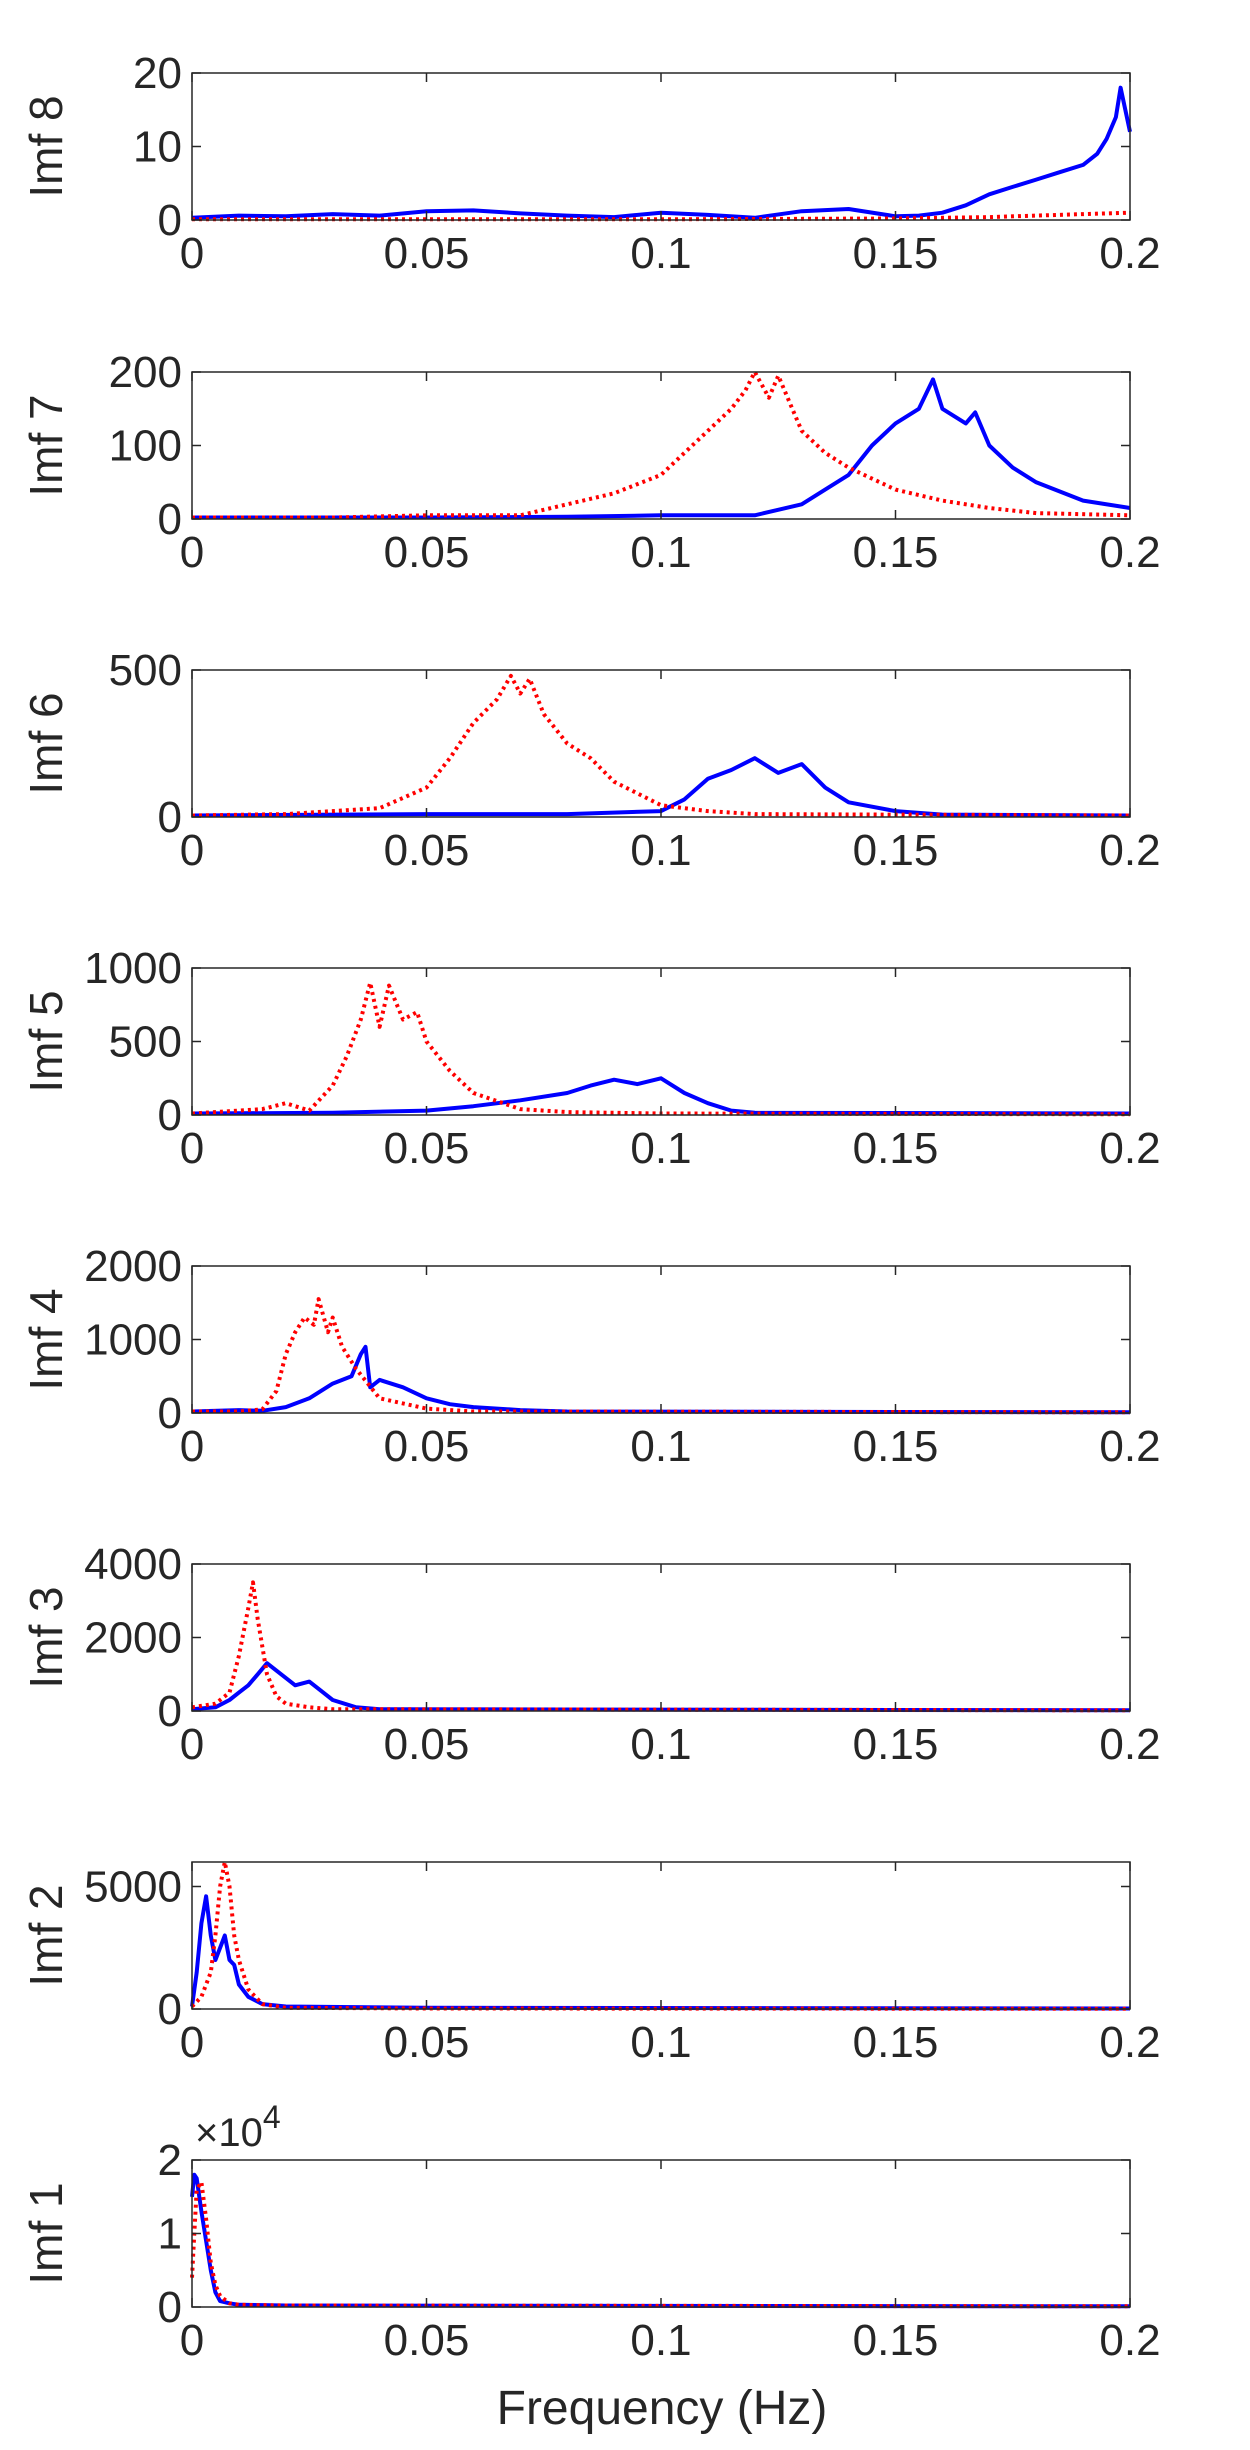  What do you see at coordinates (46, 445) in the screenshot?
I see `y-axis-label: Imf 7` at bounding box center [46, 445].